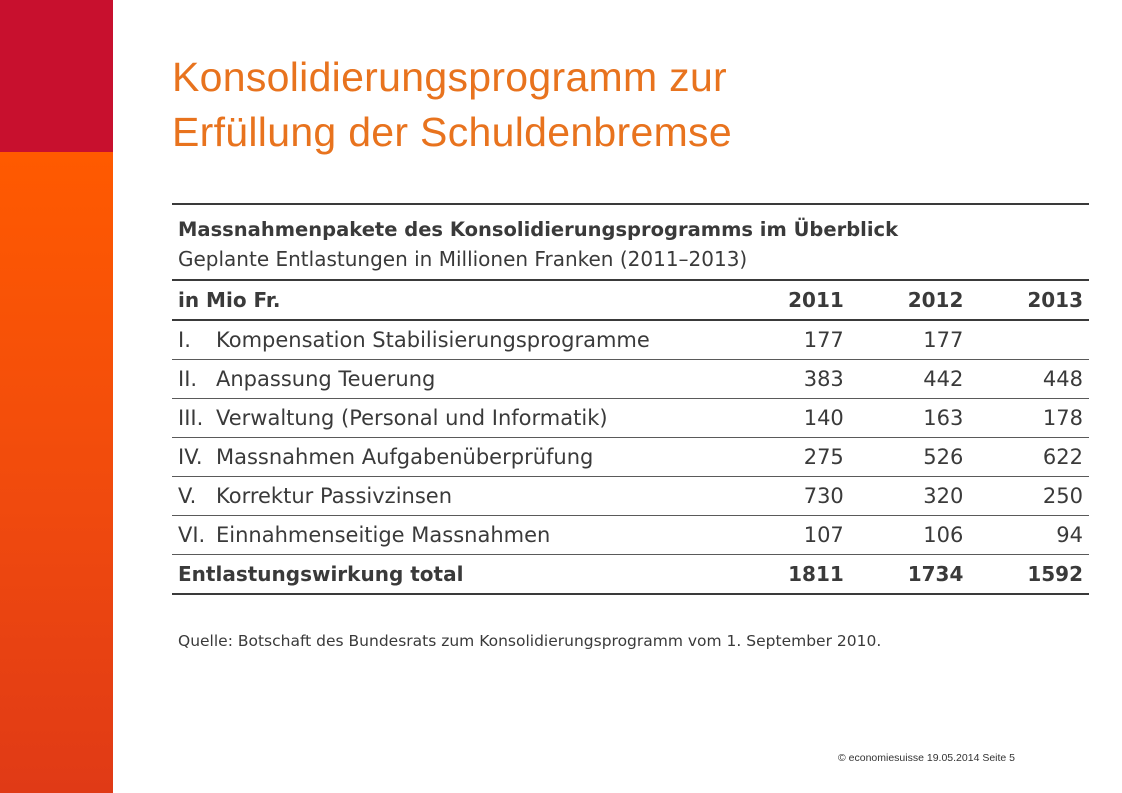 The width and height of the screenshot is (1122, 793). I want to click on row-label-cell: IV. Massnahmen Aufgabenüberprüfung, so click(448, 457).